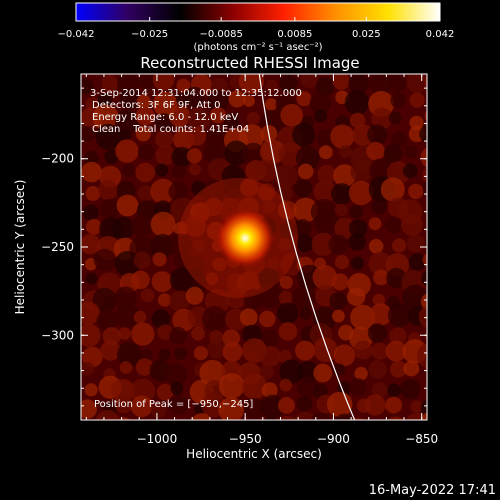 This screenshot has height=500, width=500. What do you see at coordinates (254, 454) in the screenshot?
I see `x-axis-label: Heliocentric X (arcsec)` at bounding box center [254, 454].